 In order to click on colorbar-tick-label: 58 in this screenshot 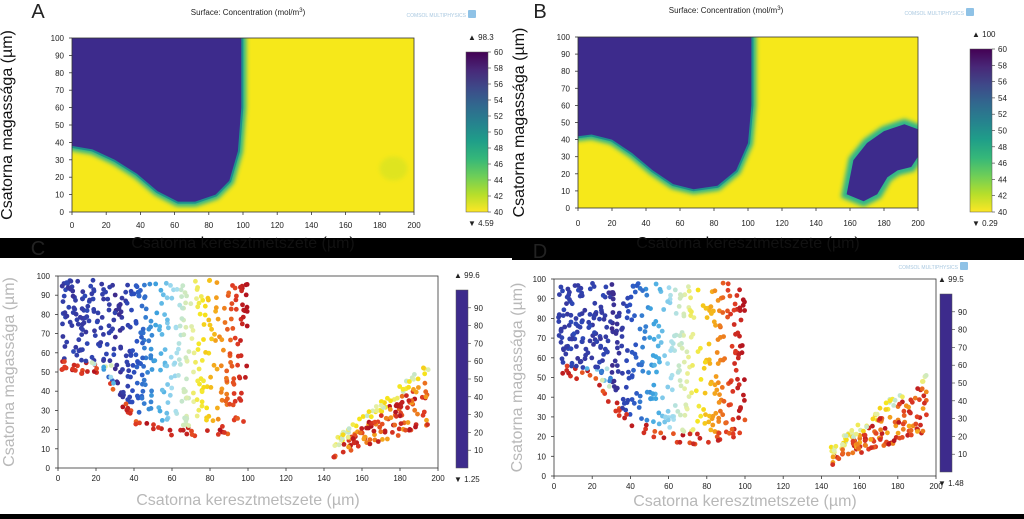, I will do `click(1002, 65)`.